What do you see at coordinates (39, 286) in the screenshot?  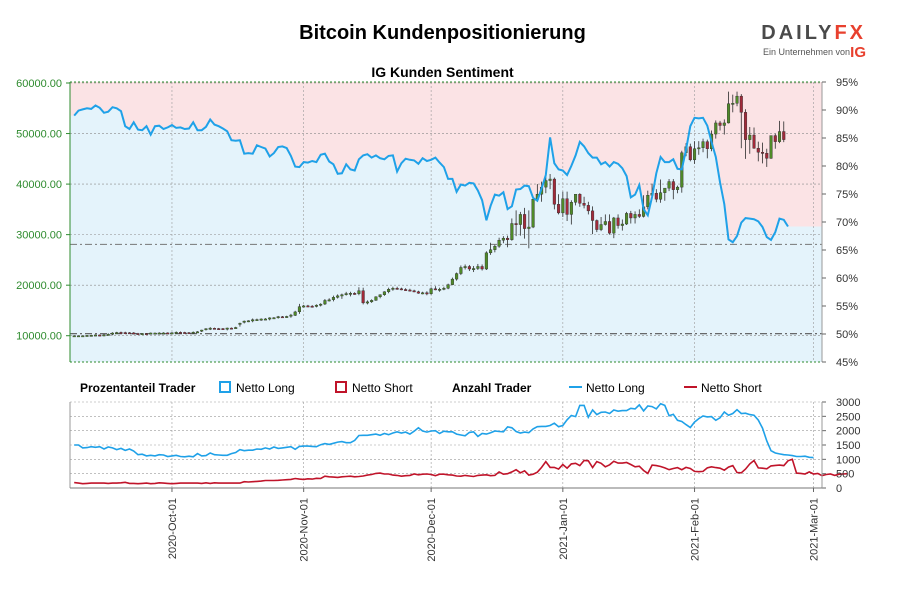 I see `price-tick-label: 20000.00` at bounding box center [39, 286].